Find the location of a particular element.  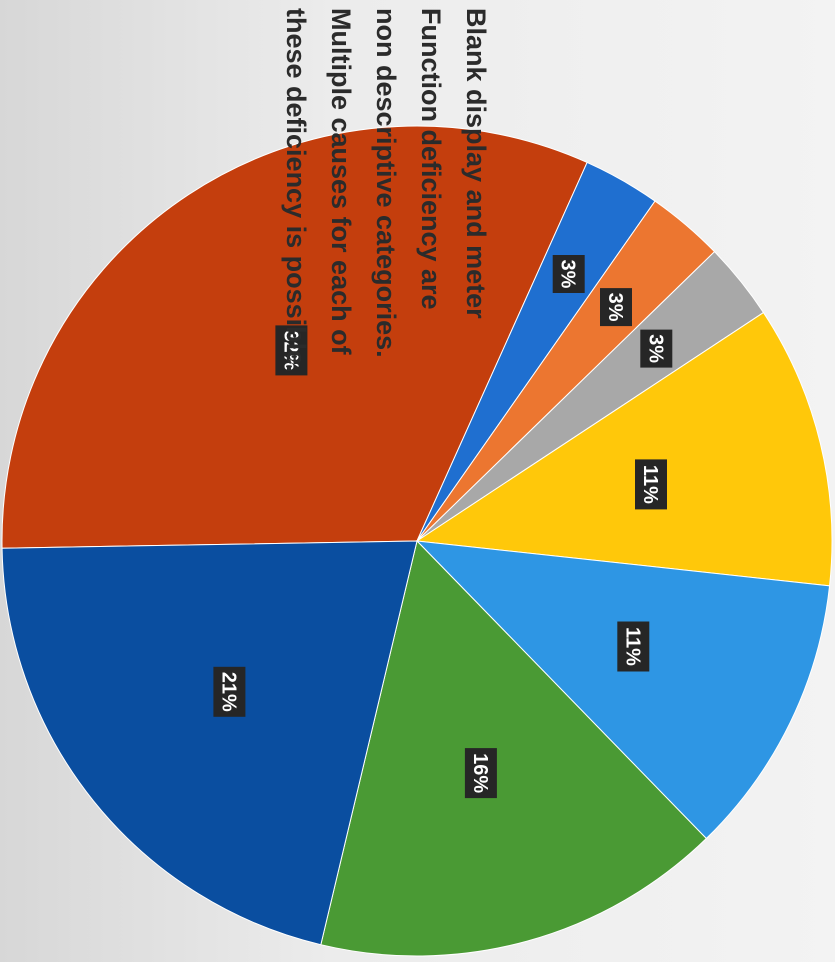

data-label-6: 11% is located at coordinates (633, 646).